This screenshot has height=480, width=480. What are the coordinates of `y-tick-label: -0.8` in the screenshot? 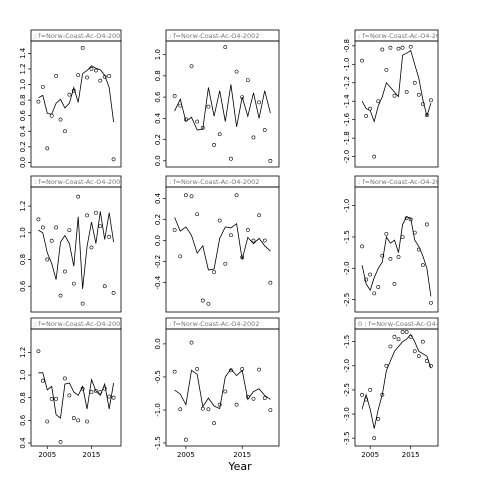 It's located at (347, 46).